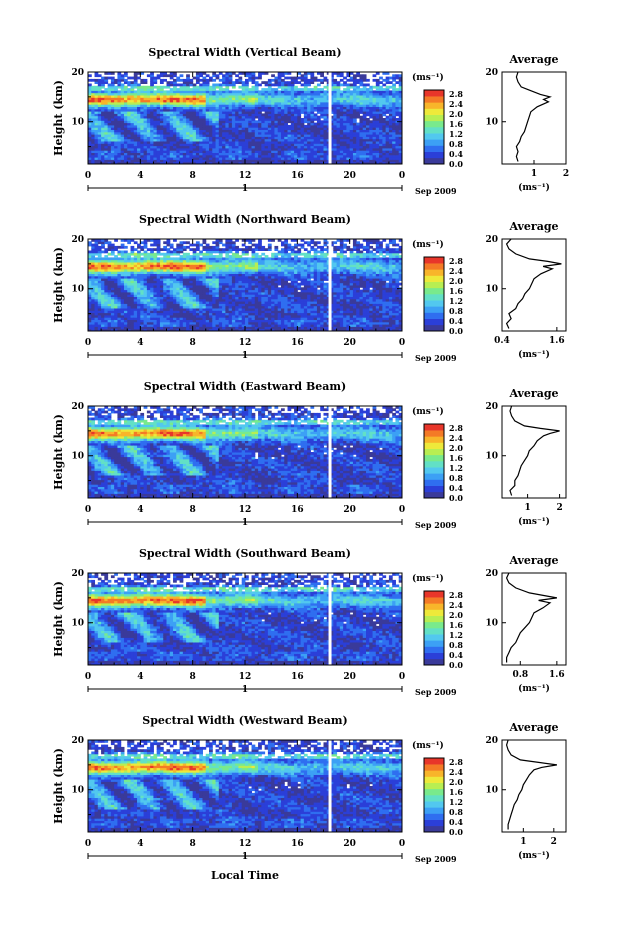 This screenshot has height=929, width=618. What do you see at coordinates (140, 176) in the screenshot?
I see `x-tick-label: 4` at bounding box center [140, 176].